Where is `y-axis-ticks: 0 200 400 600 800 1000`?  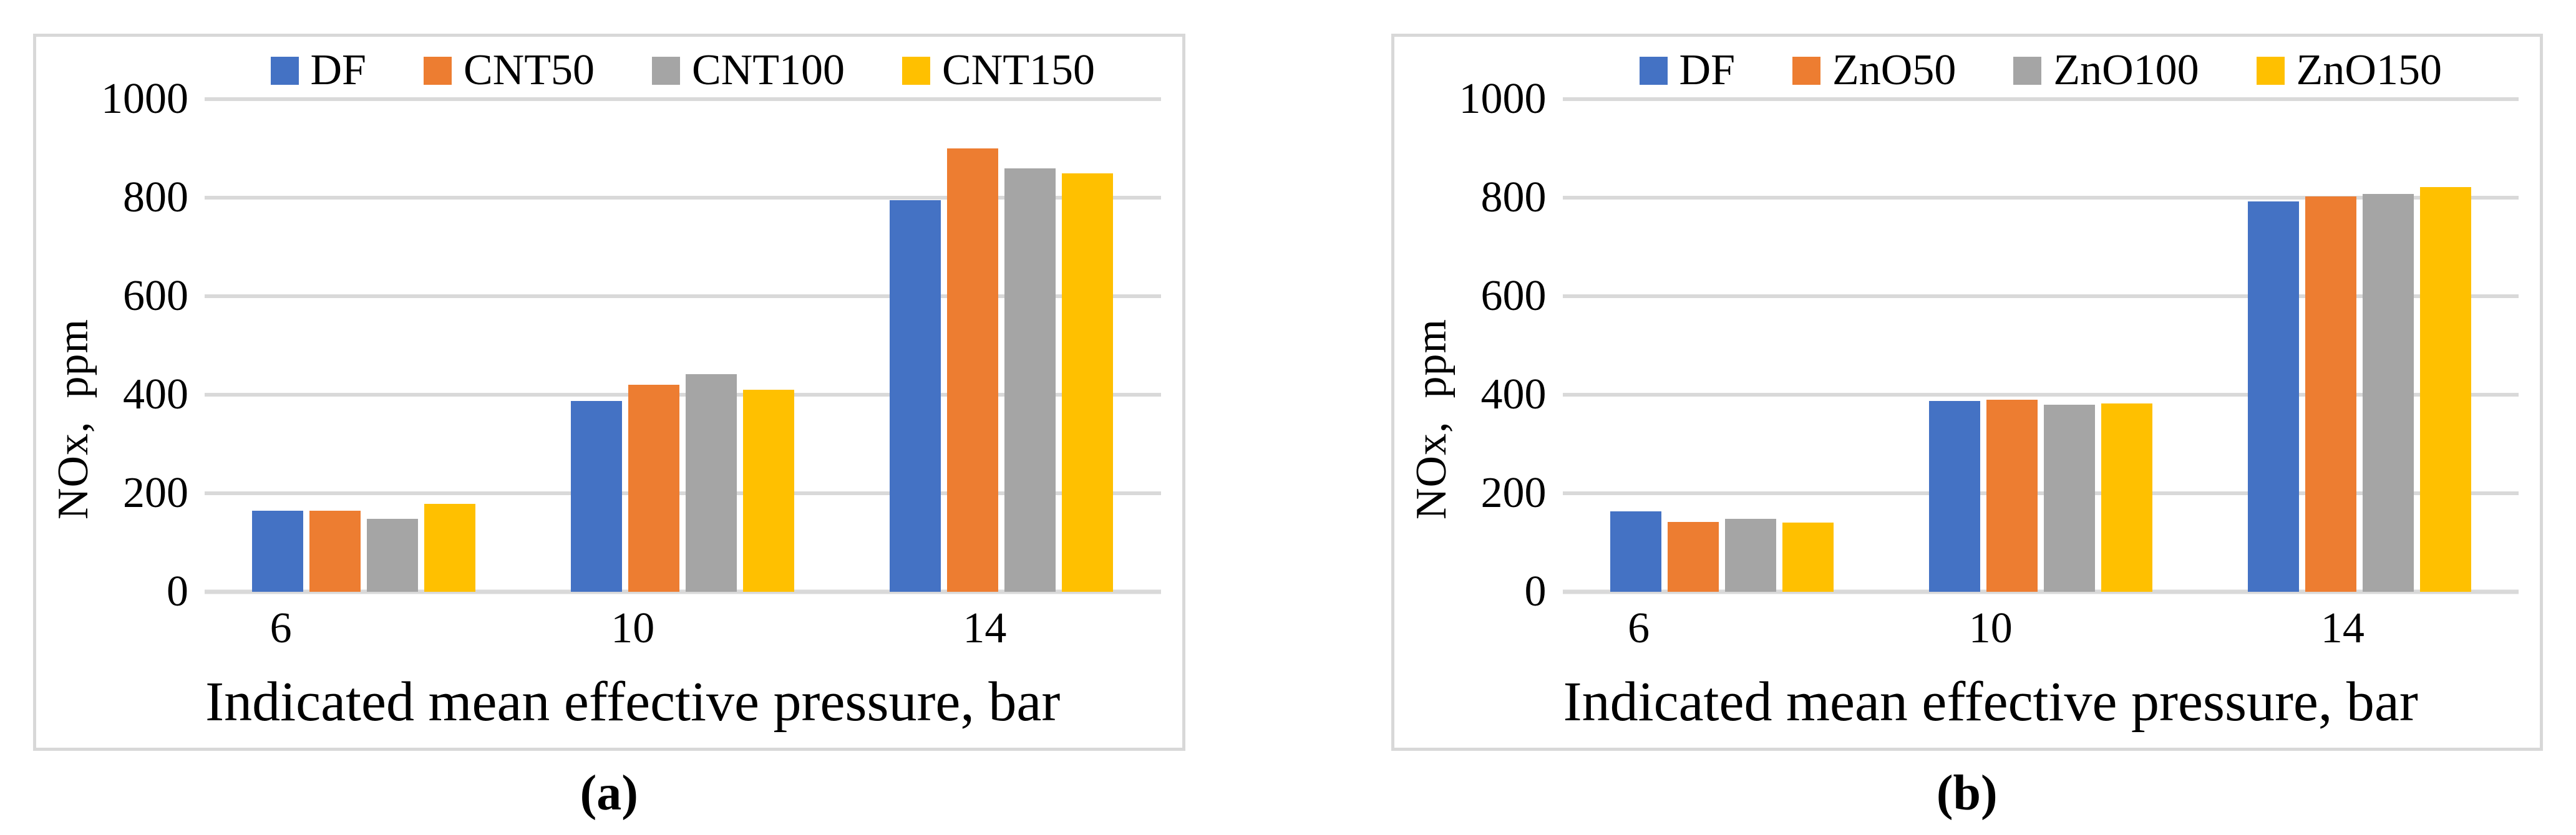
y-axis-ticks: 0 200 400 600 800 1000 is located at coordinates (153, 345).